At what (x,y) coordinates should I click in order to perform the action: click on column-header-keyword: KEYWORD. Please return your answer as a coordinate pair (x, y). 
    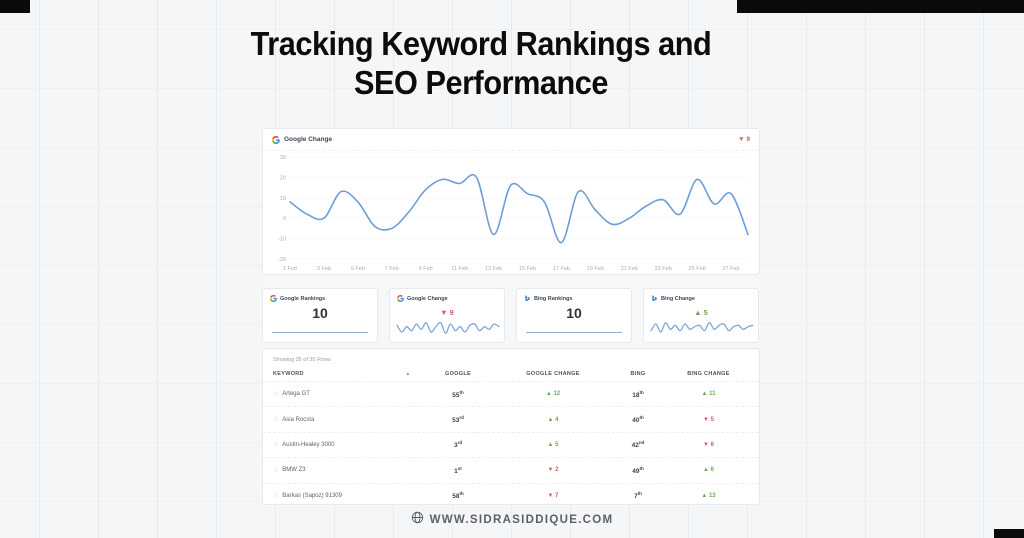
    Looking at the image, I should click on (288, 373).